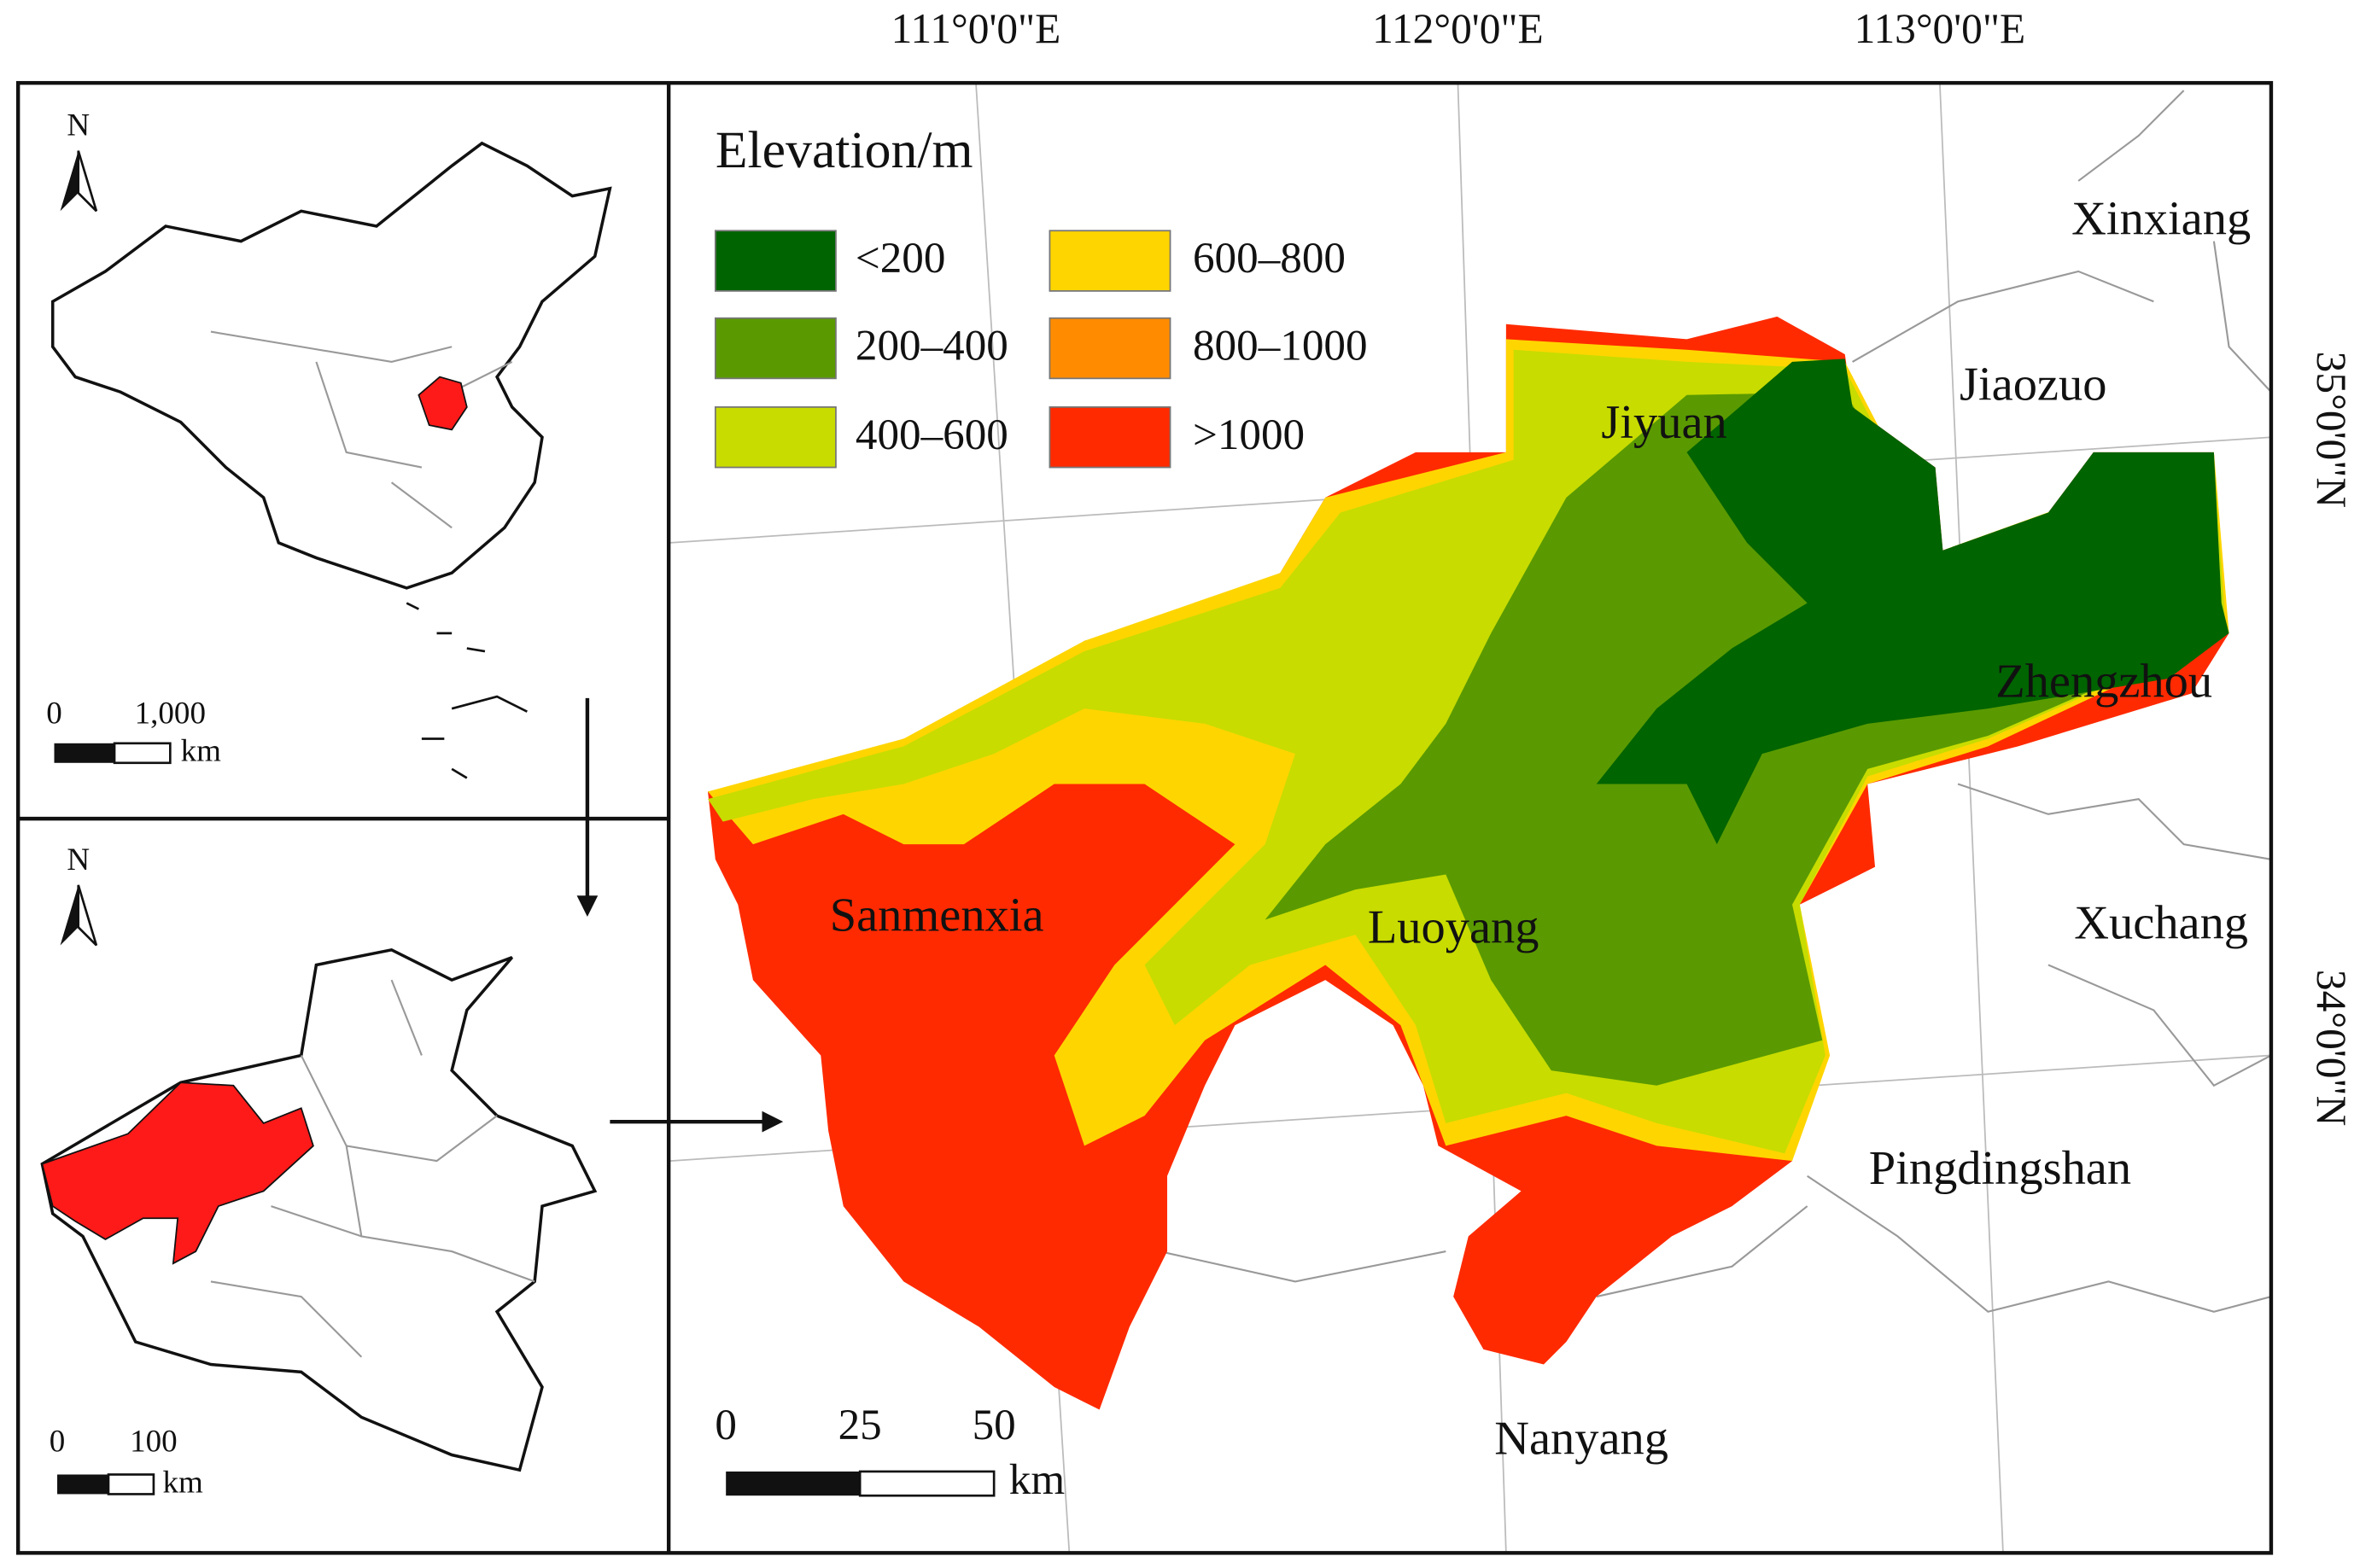  Describe the element at coordinates (890, 1452) in the screenshot. I see `scale-bar: 0 25 50 km` at that location.